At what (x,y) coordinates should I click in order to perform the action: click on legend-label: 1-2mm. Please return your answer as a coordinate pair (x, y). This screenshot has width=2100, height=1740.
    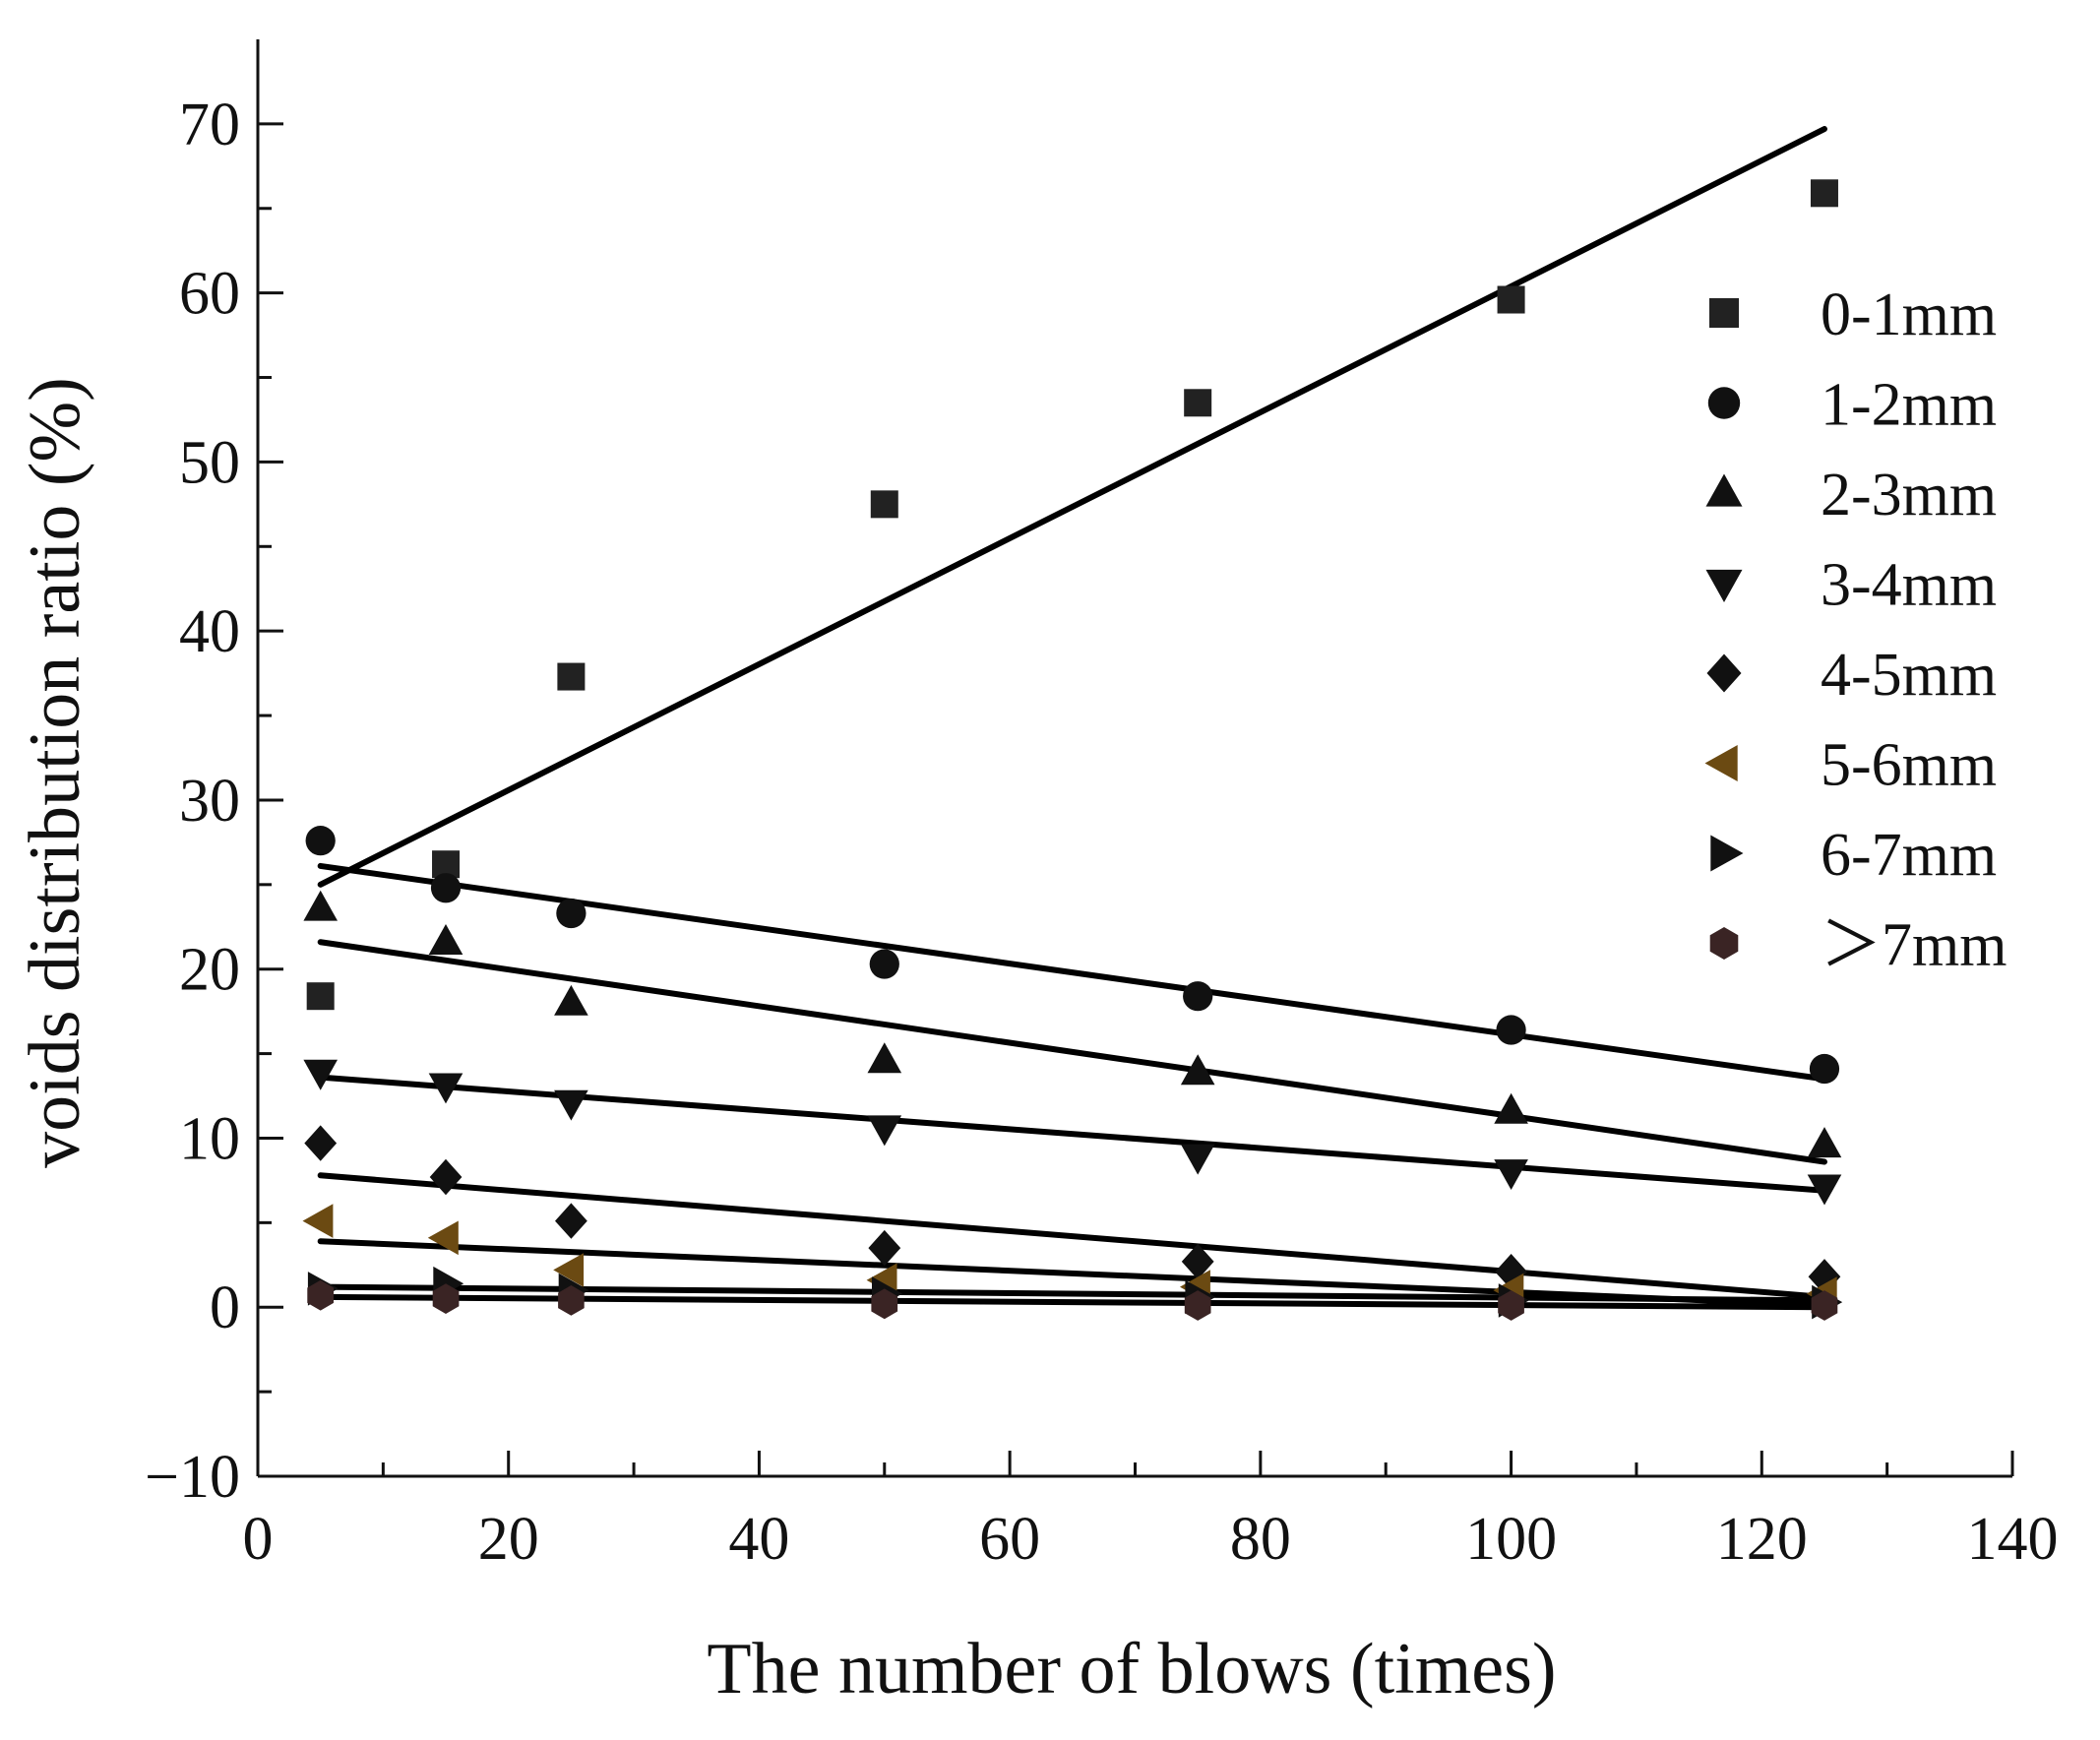
    Looking at the image, I should click on (1909, 405).